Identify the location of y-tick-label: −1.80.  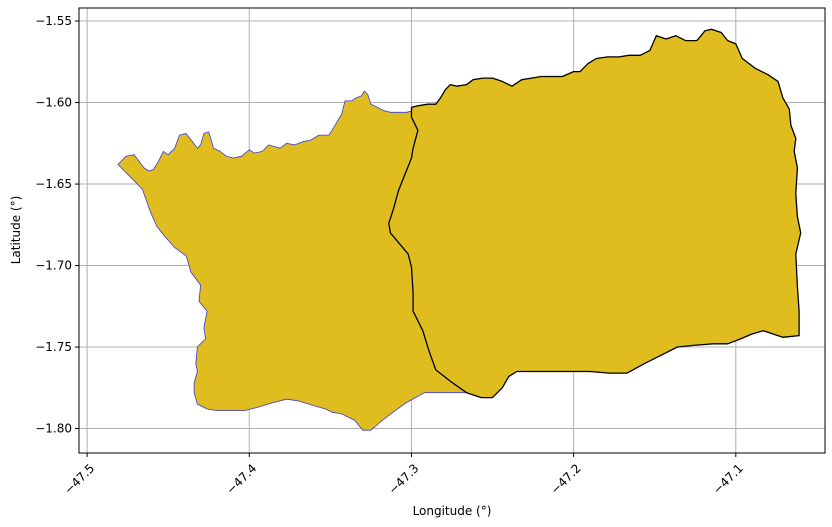
(53, 429).